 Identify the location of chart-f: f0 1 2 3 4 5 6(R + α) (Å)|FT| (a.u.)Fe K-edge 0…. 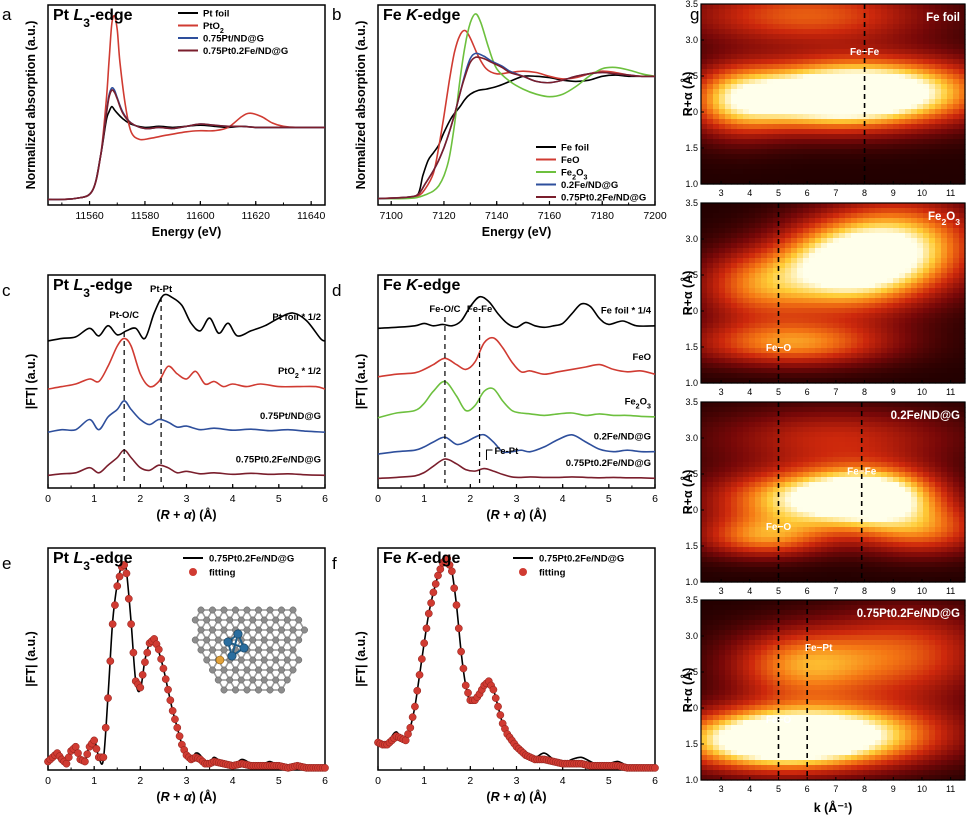
(495, 675).